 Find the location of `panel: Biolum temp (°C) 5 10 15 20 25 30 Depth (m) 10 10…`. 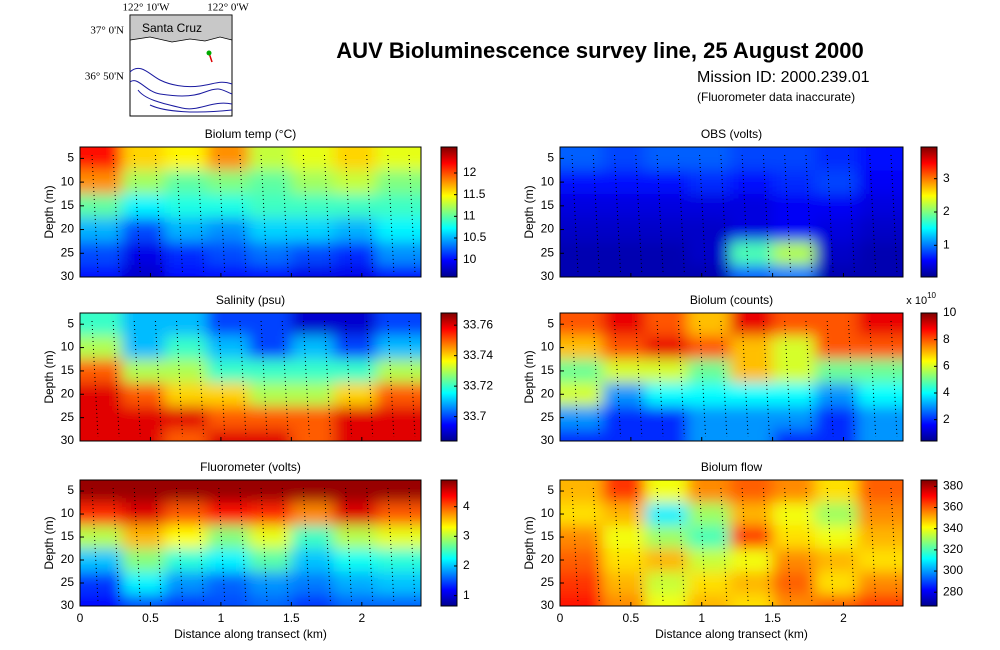

panel: Biolum temp (°C) 5 10 15 20 25 30 Depth (m) 10 10… is located at coordinates (264, 205).